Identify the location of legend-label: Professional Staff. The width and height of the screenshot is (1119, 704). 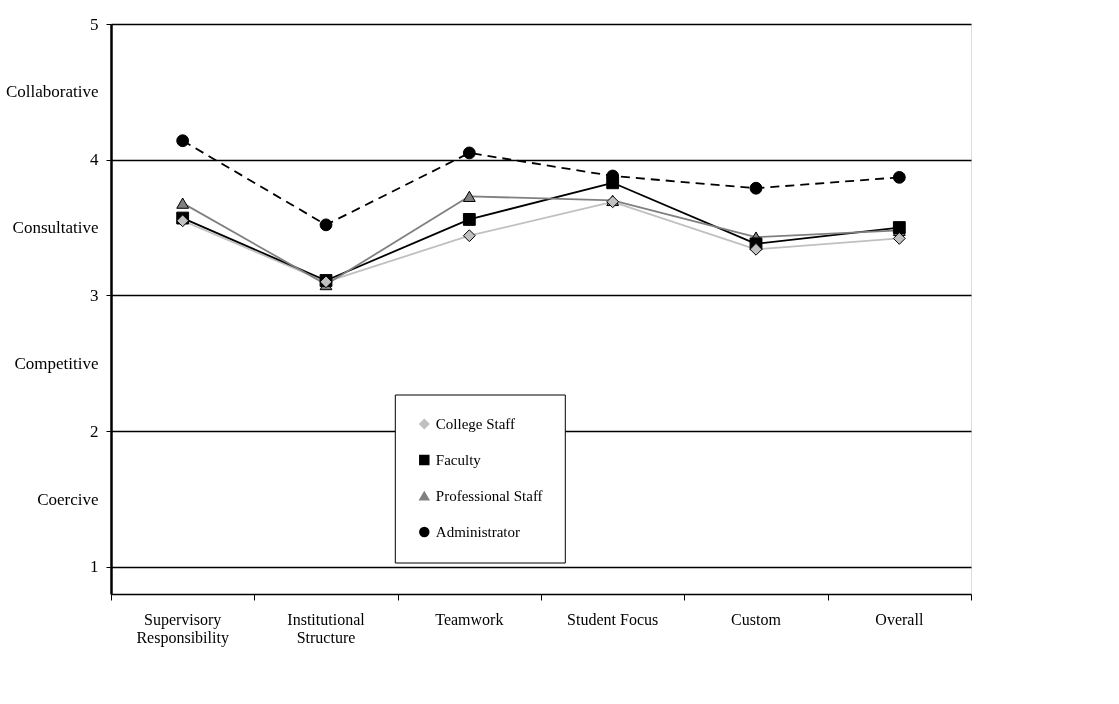
(489, 496).